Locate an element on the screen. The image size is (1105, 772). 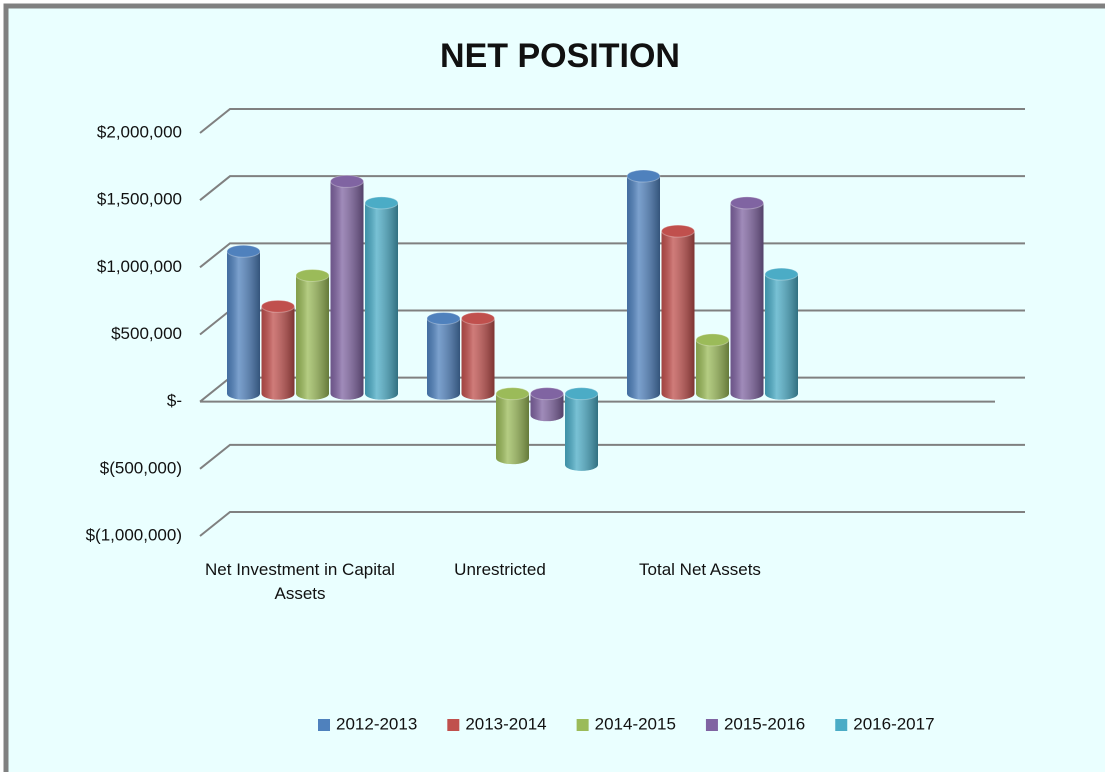
x-tick-label: Net Investment in Capital Assets is located at coordinates (300, 581).